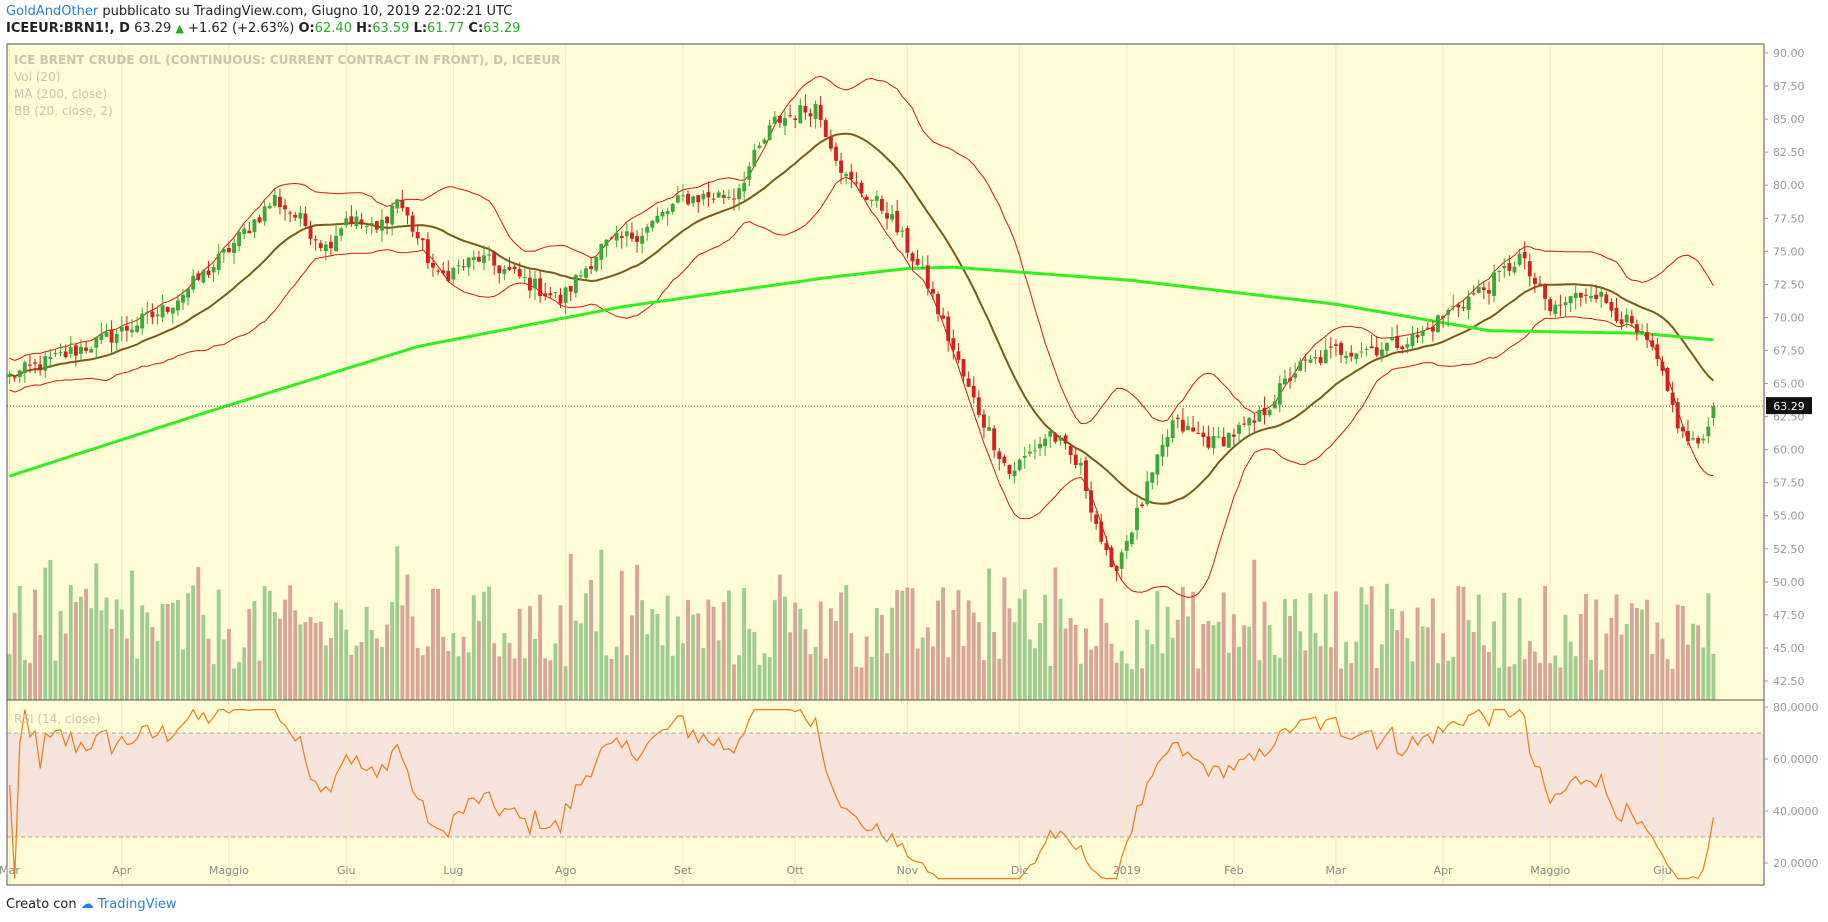 The width and height of the screenshot is (1828, 922). What do you see at coordinates (52, 11) in the screenshot?
I see `author-link: GoldAndOther` at bounding box center [52, 11].